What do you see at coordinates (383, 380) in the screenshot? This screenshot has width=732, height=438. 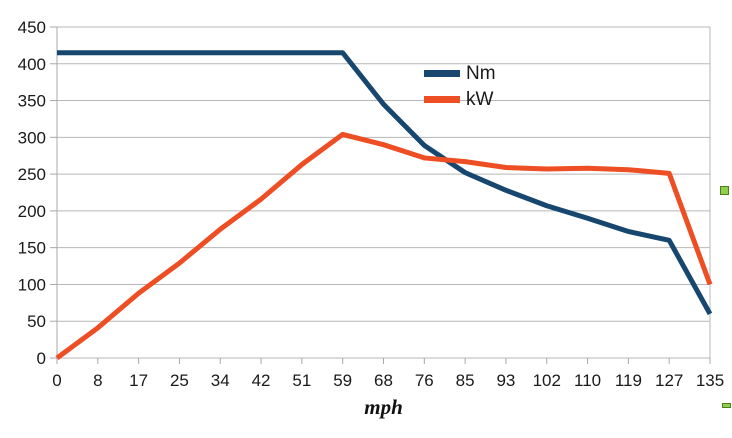 I see `x-axis-label: 68` at bounding box center [383, 380].